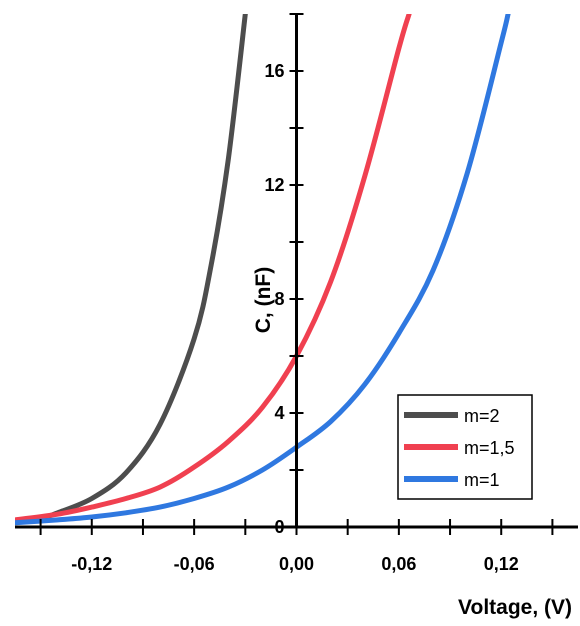 The height and width of the screenshot is (626, 580). I want to click on legend: m=2 m=1,5 m=1, so click(465, 447).